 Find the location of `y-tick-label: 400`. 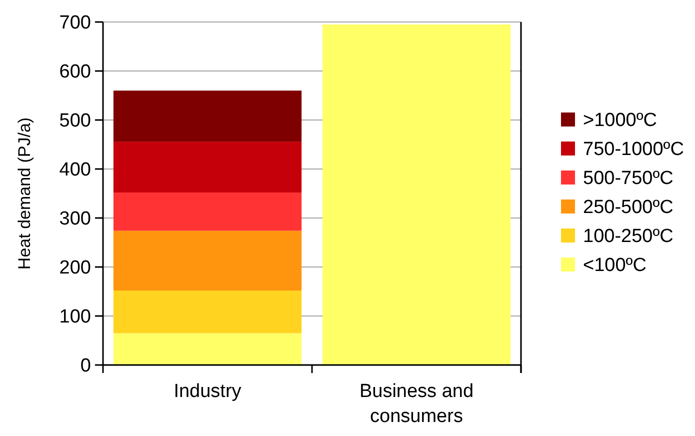

y-tick-label: 400 is located at coordinates (75, 170).